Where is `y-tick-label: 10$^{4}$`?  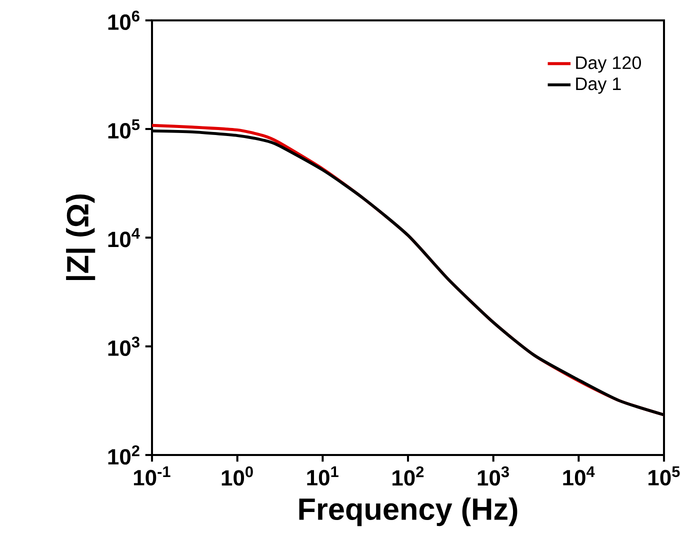
y-tick-label: 10$^{4}$ is located at coordinates (124, 238).